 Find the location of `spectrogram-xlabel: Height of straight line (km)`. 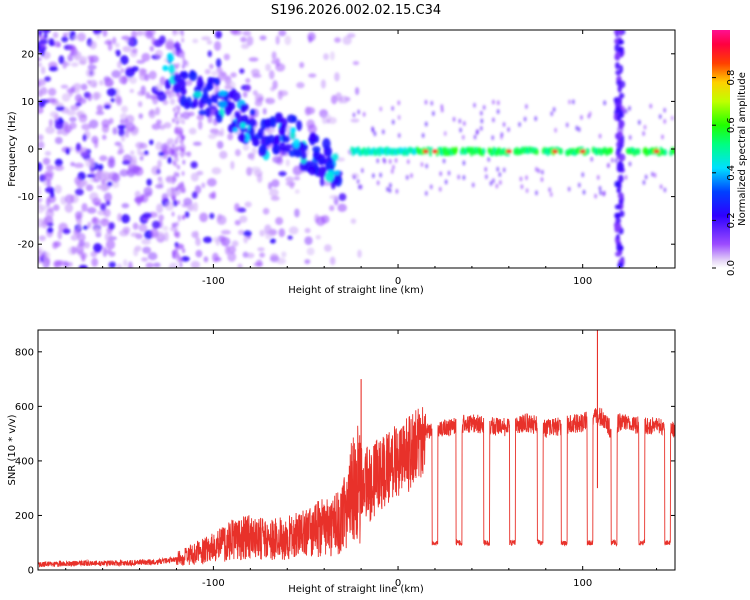

spectrogram-xlabel: Height of straight line (km) is located at coordinates (356, 290).